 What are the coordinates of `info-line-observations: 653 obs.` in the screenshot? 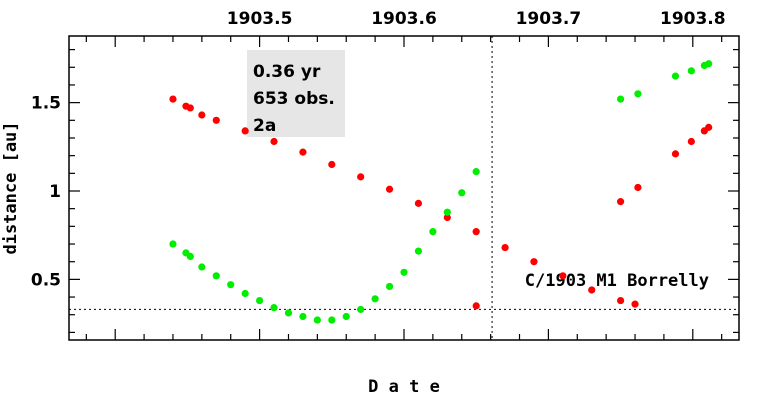 It's located at (294, 99).